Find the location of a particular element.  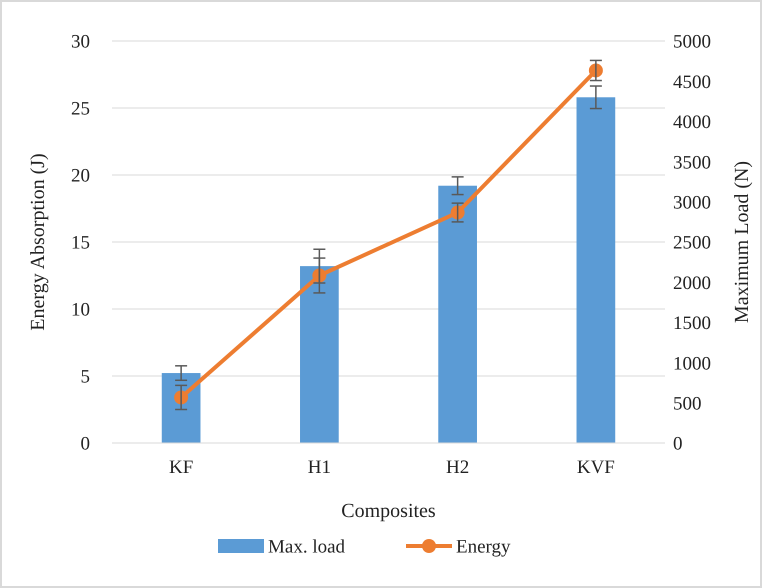

y2-tick-label: 1000 is located at coordinates (692, 363).